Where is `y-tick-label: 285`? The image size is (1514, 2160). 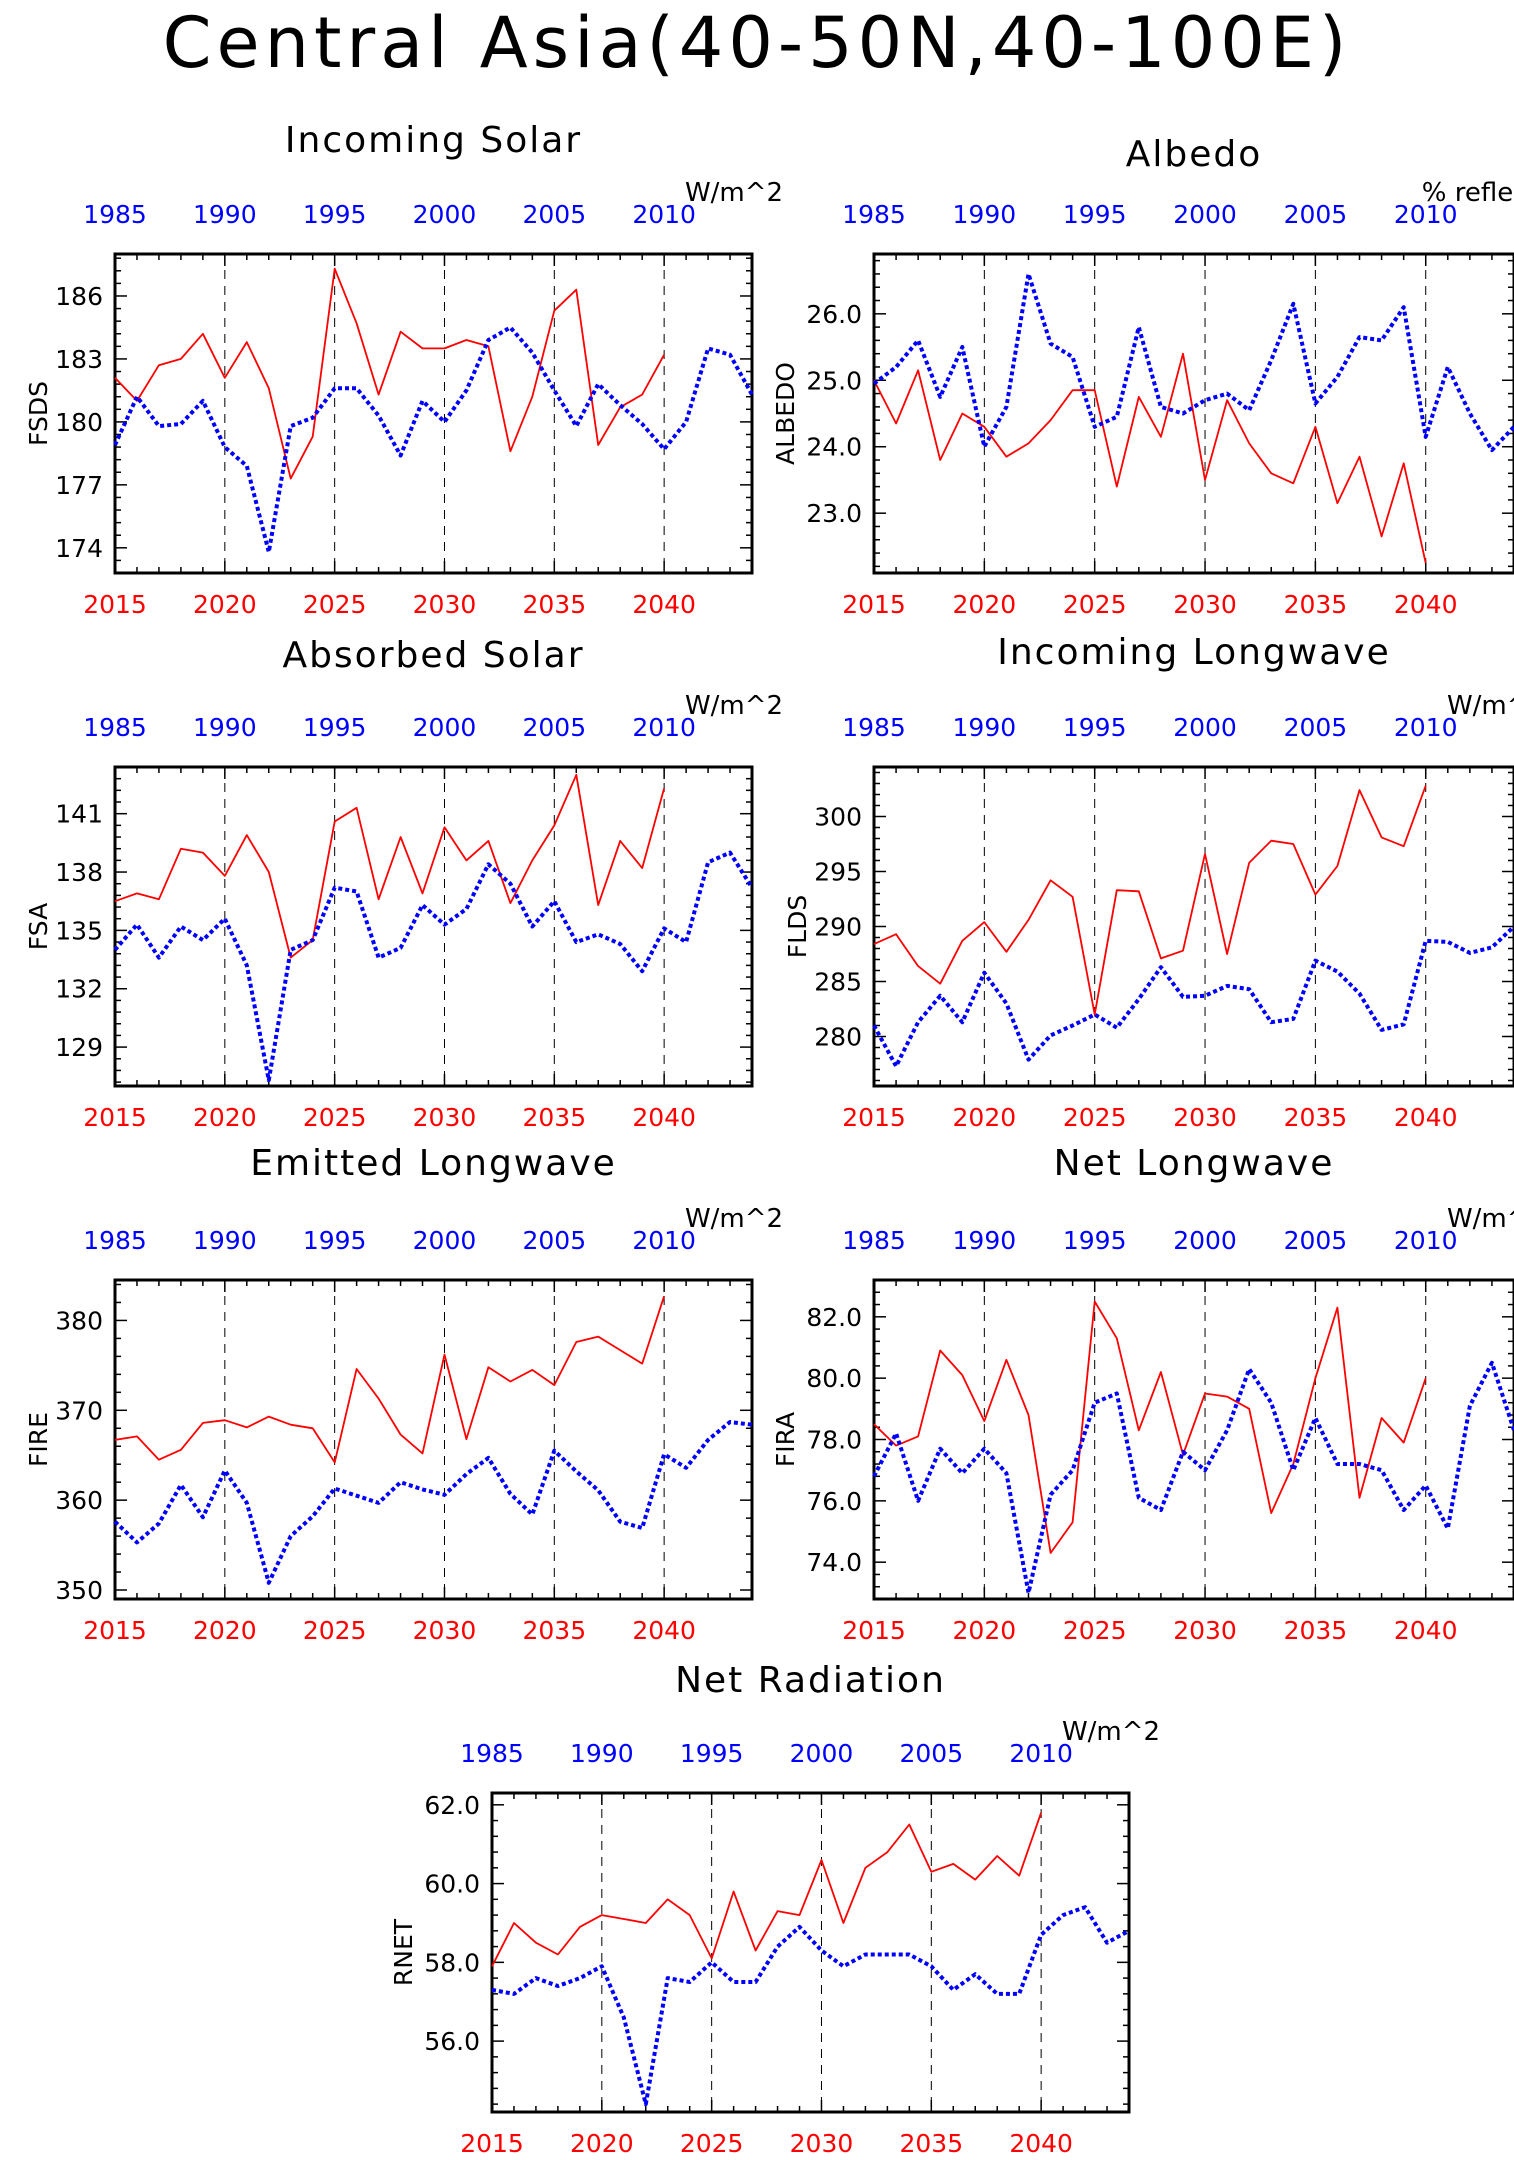 y-tick-label: 285 is located at coordinates (838, 982).